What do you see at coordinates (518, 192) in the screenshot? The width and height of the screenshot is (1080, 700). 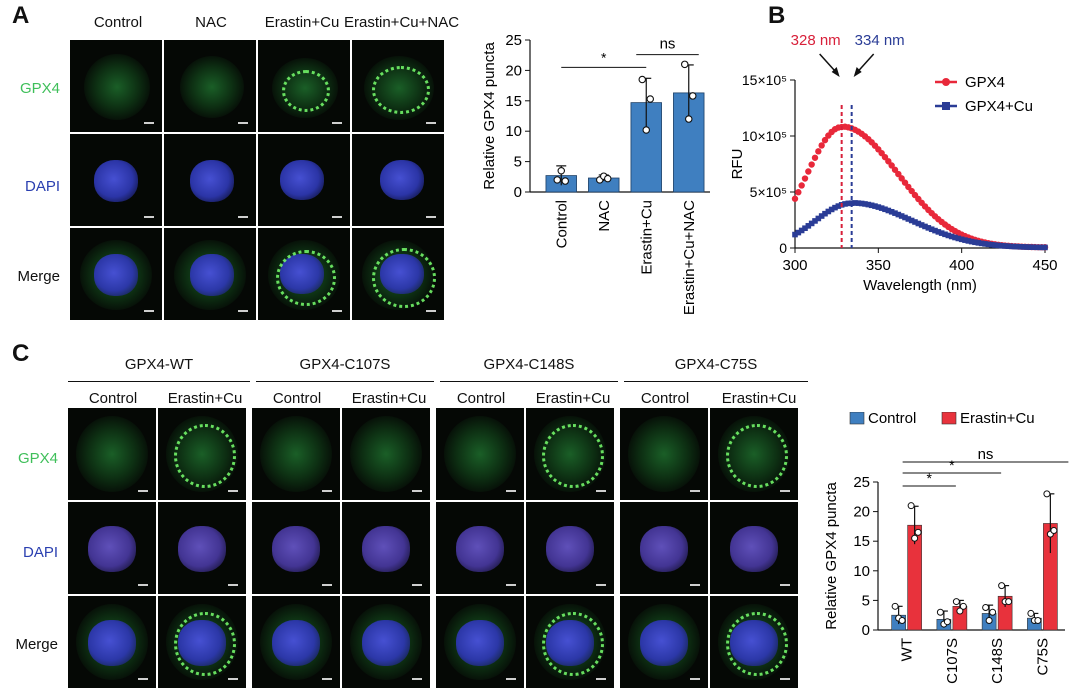 I see `a-y-tick-label: 0` at bounding box center [518, 192].